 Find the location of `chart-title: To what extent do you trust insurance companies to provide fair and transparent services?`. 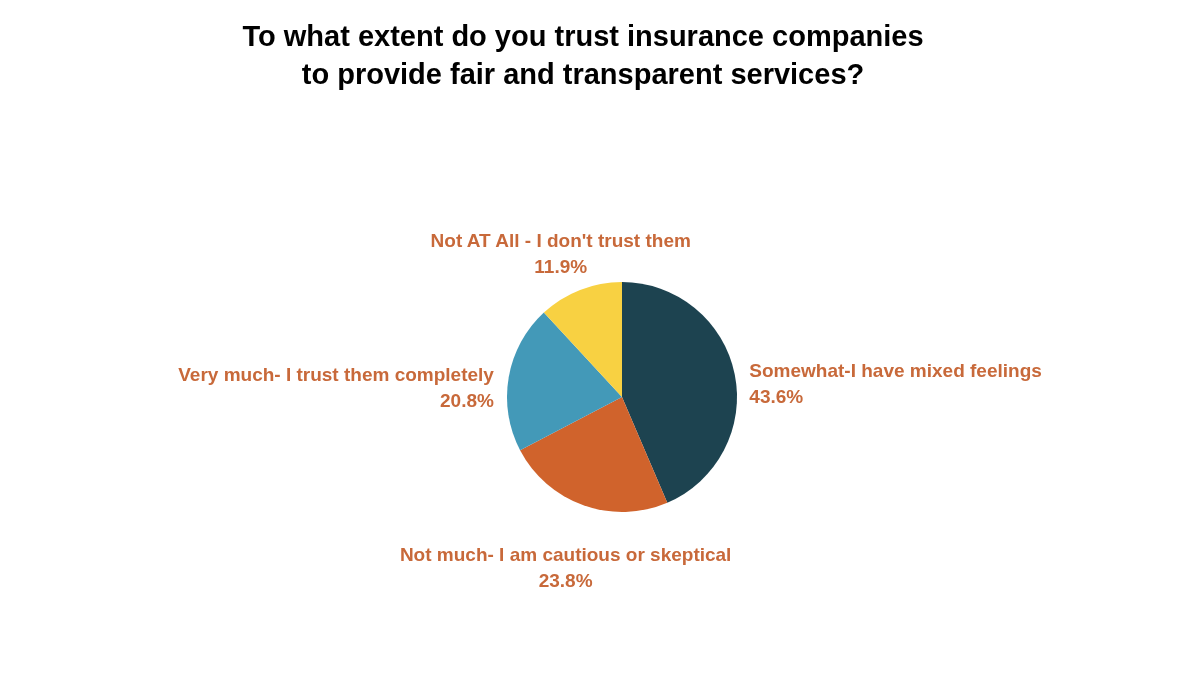

chart-title: To what extent do you trust insurance companies to provide fair and transparent services? is located at coordinates (583, 55).